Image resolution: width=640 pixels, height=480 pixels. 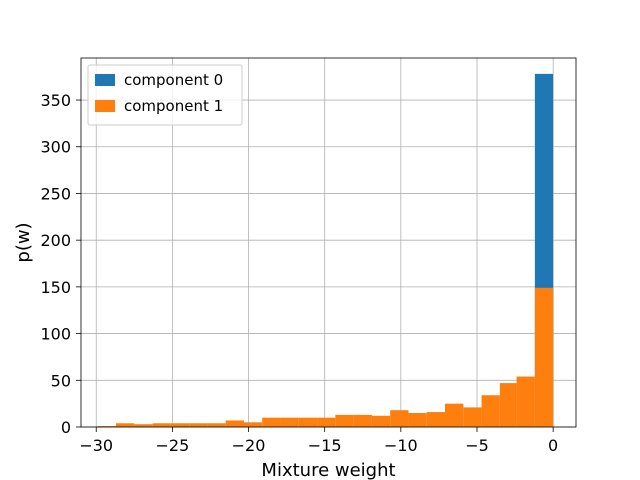 What do you see at coordinates (173, 445) in the screenshot?
I see `x-tick-label: −25` at bounding box center [173, 445].